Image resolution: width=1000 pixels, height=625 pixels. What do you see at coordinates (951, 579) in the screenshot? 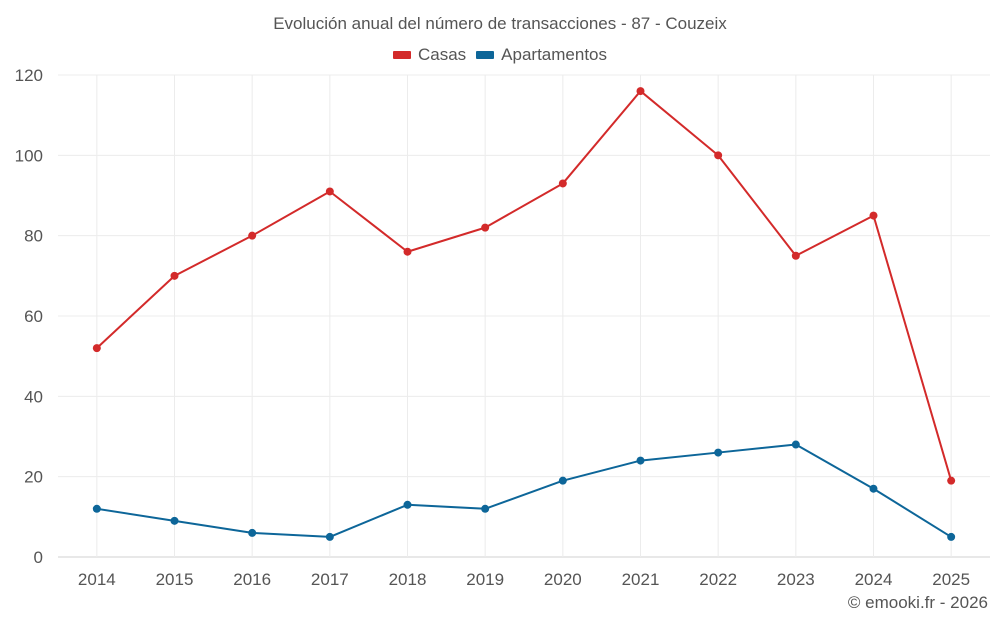
I see `x-tick-label-2025: 2025` at bounding box center [951, 579].